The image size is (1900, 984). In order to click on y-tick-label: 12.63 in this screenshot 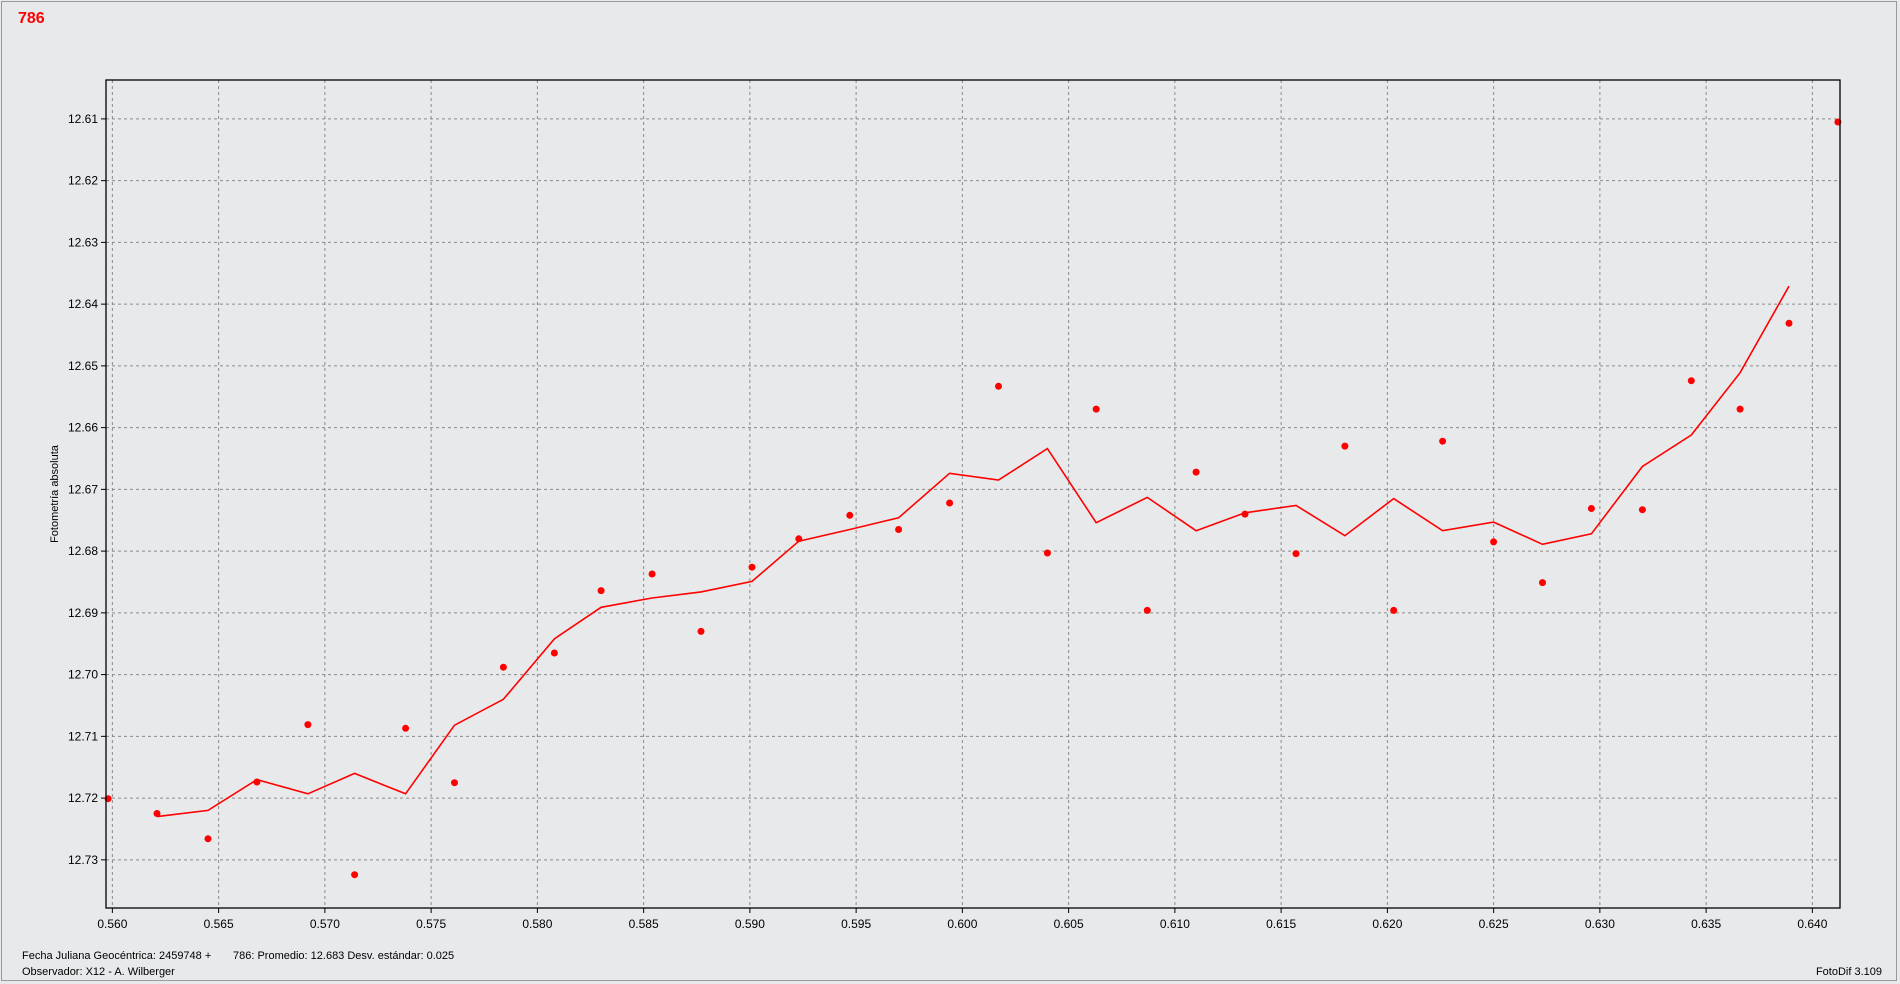, I will do `click(83, 242)`.